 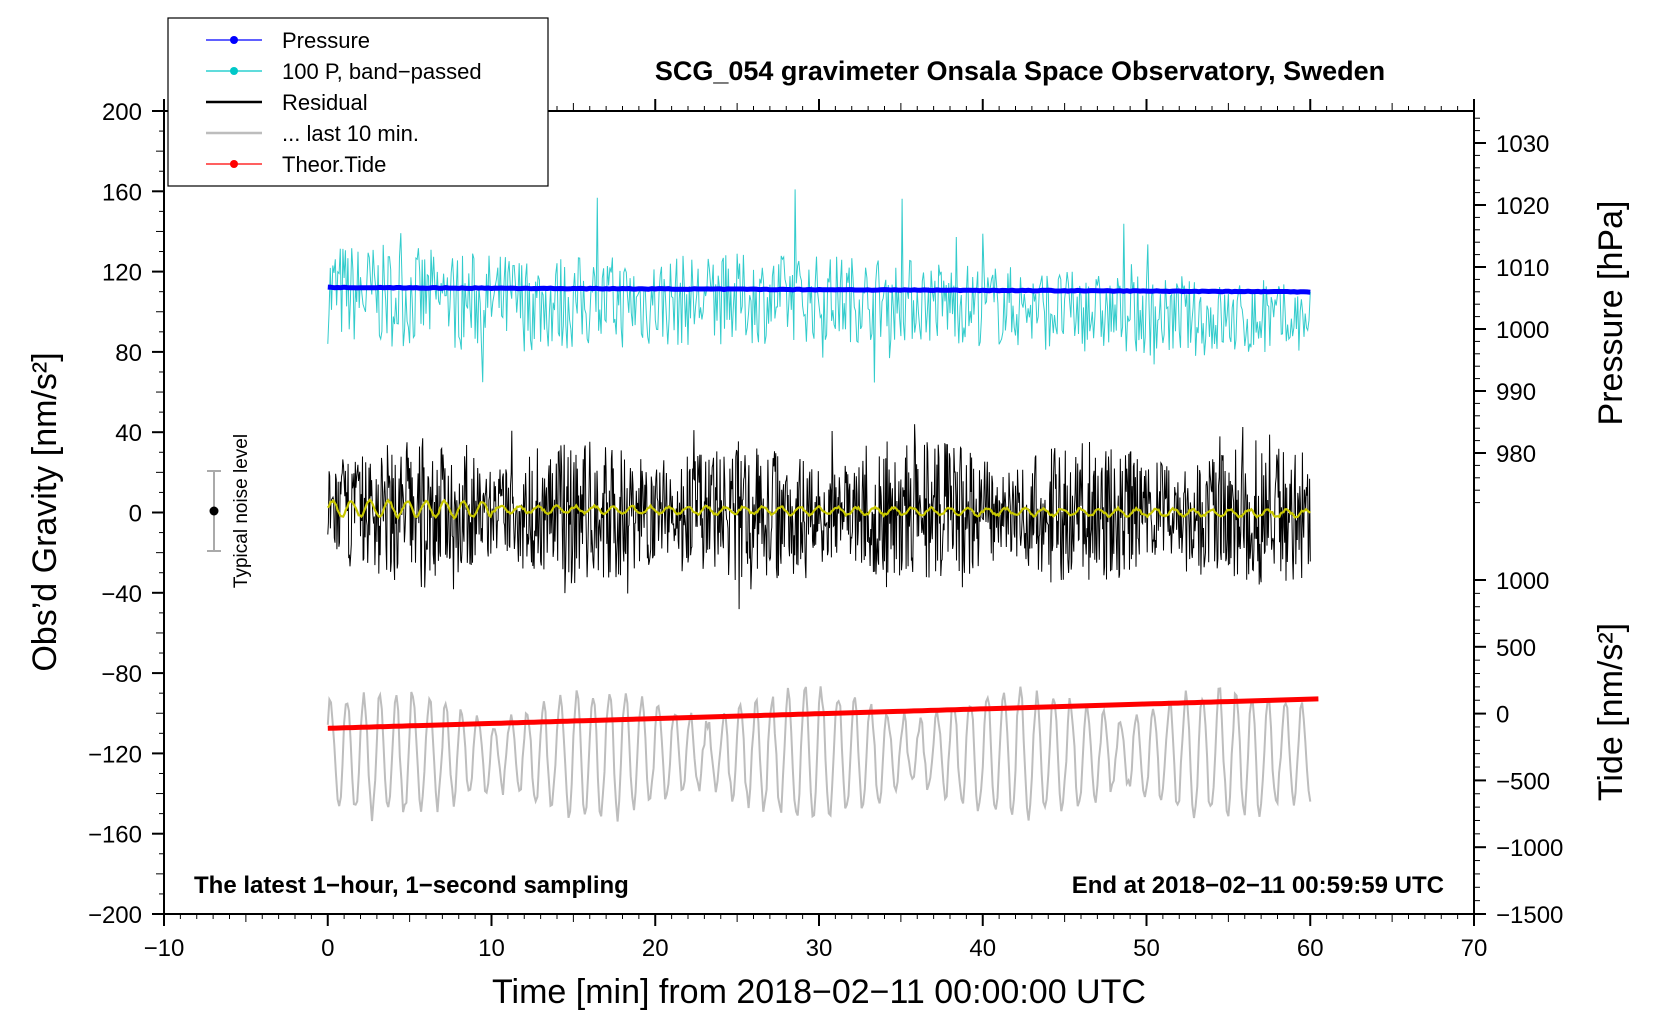 I want to click on y-tick-label: 0, so click(x=135, y=514).